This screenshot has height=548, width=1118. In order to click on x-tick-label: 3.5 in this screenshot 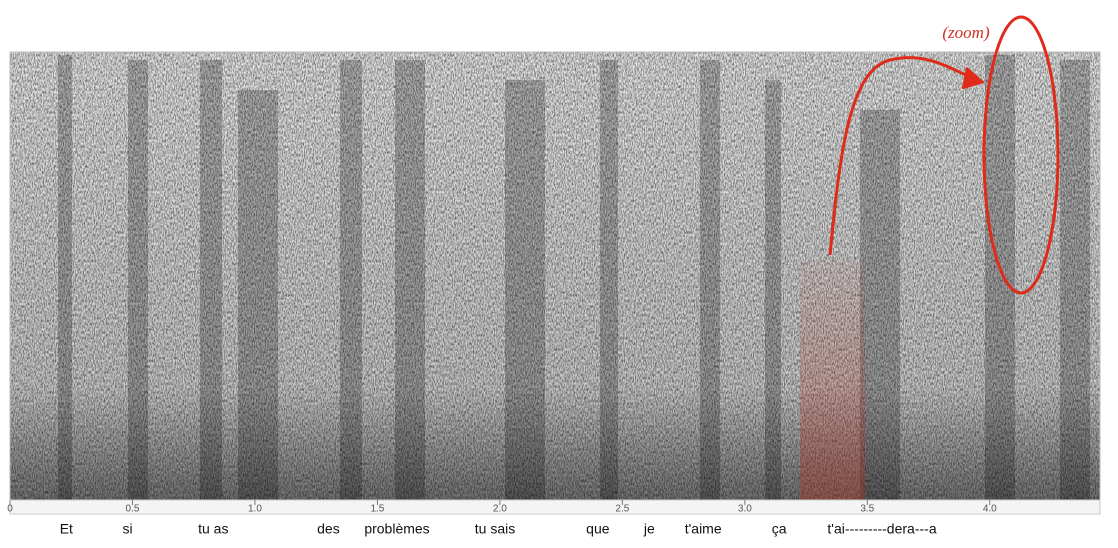, I will do `click(867, 509)`.